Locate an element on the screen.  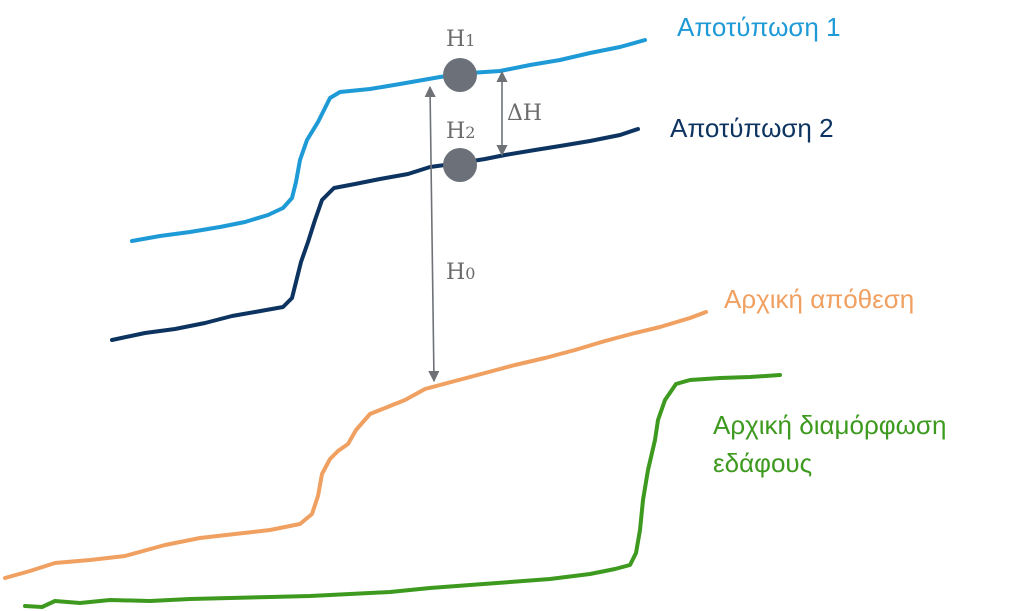
h2-point is located at coordinates (460, 165).